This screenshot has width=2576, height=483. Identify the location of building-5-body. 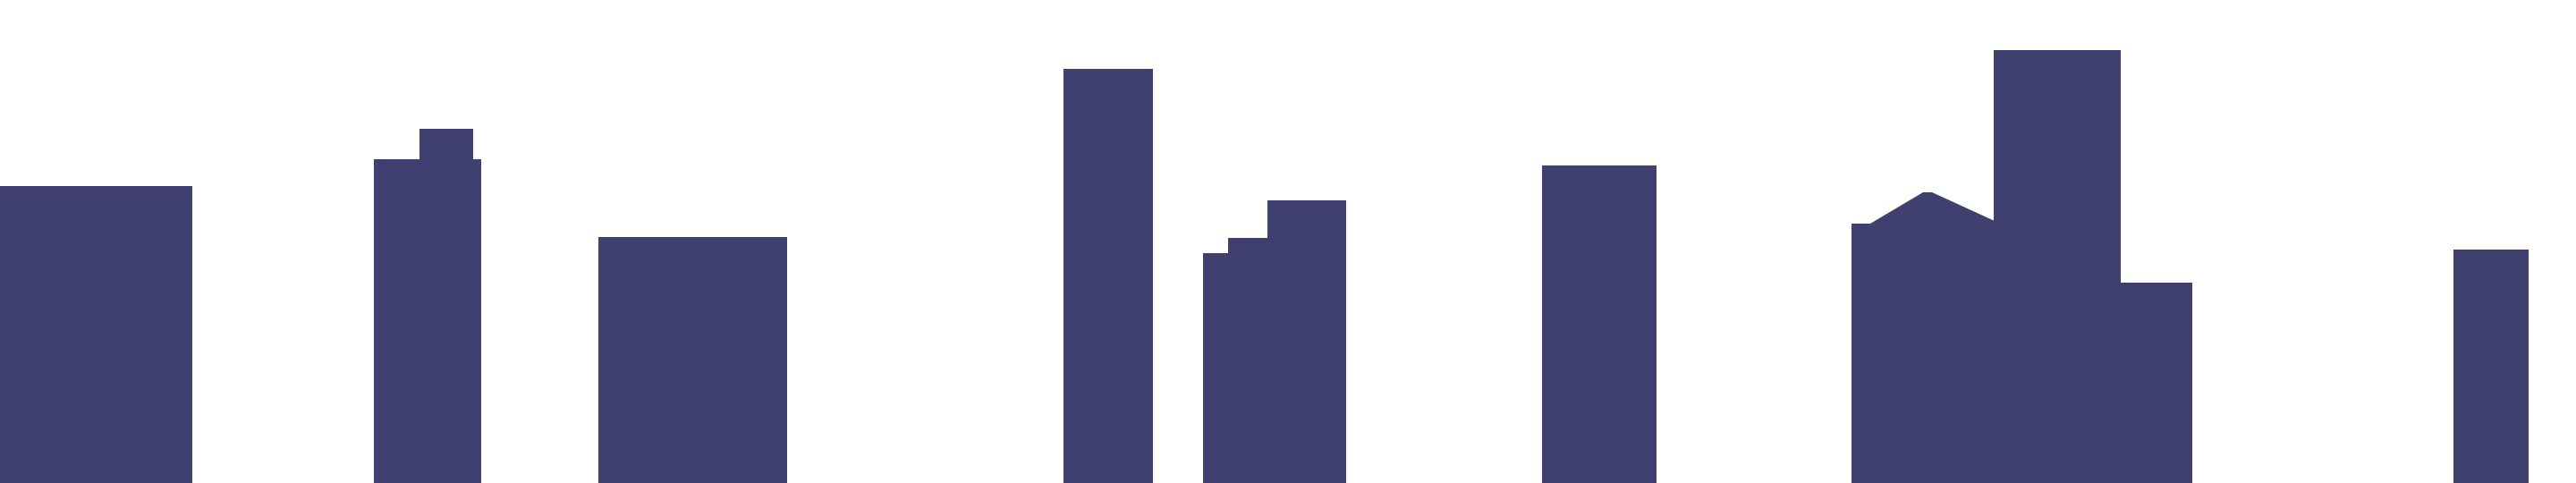
(1274, 368).